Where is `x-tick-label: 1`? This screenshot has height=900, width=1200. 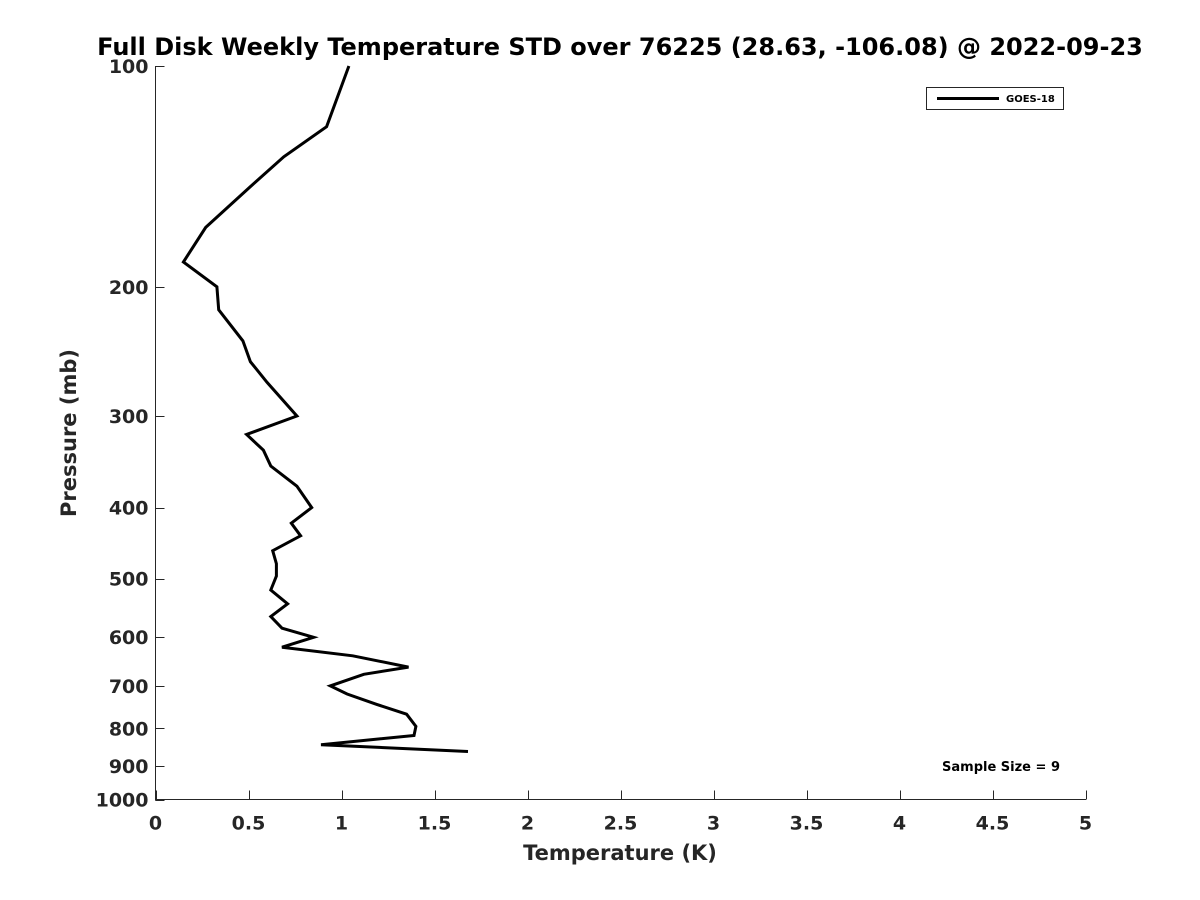
x-tick-label: 1 is located at coordinates (341, 824).